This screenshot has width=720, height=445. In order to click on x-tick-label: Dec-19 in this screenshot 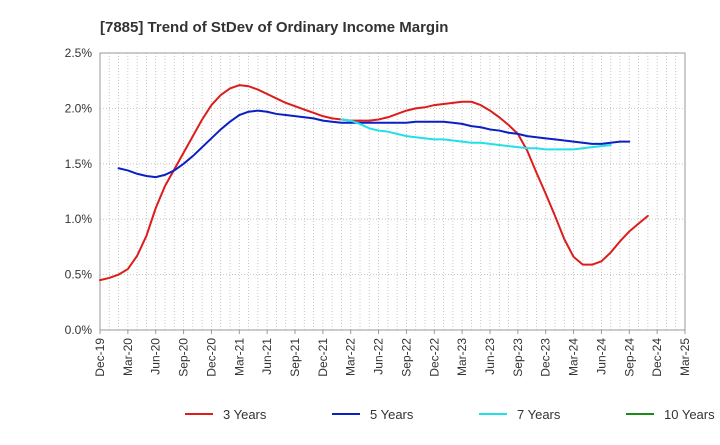, I will do `click(100, 357)`.